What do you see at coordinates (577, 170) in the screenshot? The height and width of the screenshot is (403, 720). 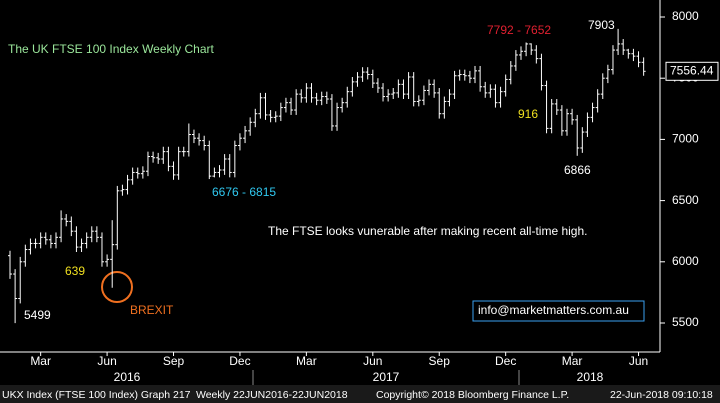 I see `annotation: 6866` at bounding box center [577, 170].